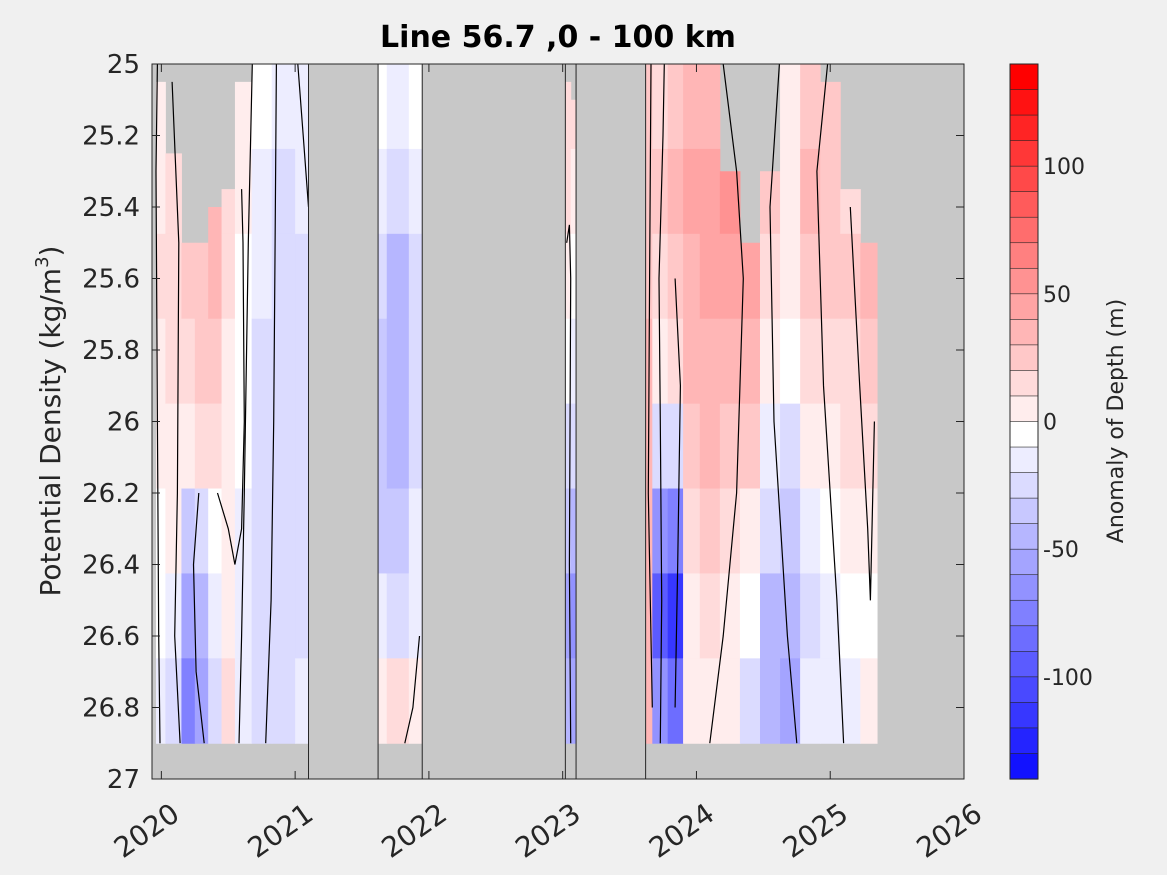 This screenshot has height=875, width=1167. I want to click on y-tick-label: 25.2, so click(111, 137).